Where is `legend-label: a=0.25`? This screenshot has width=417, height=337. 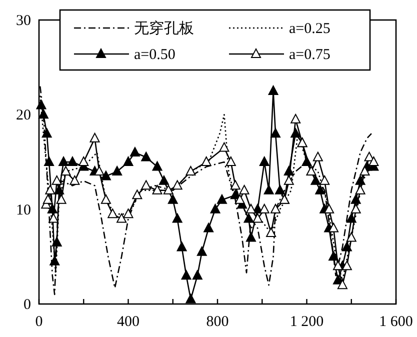 legend-label: a=0.25 is located at coordinates (309, 29).